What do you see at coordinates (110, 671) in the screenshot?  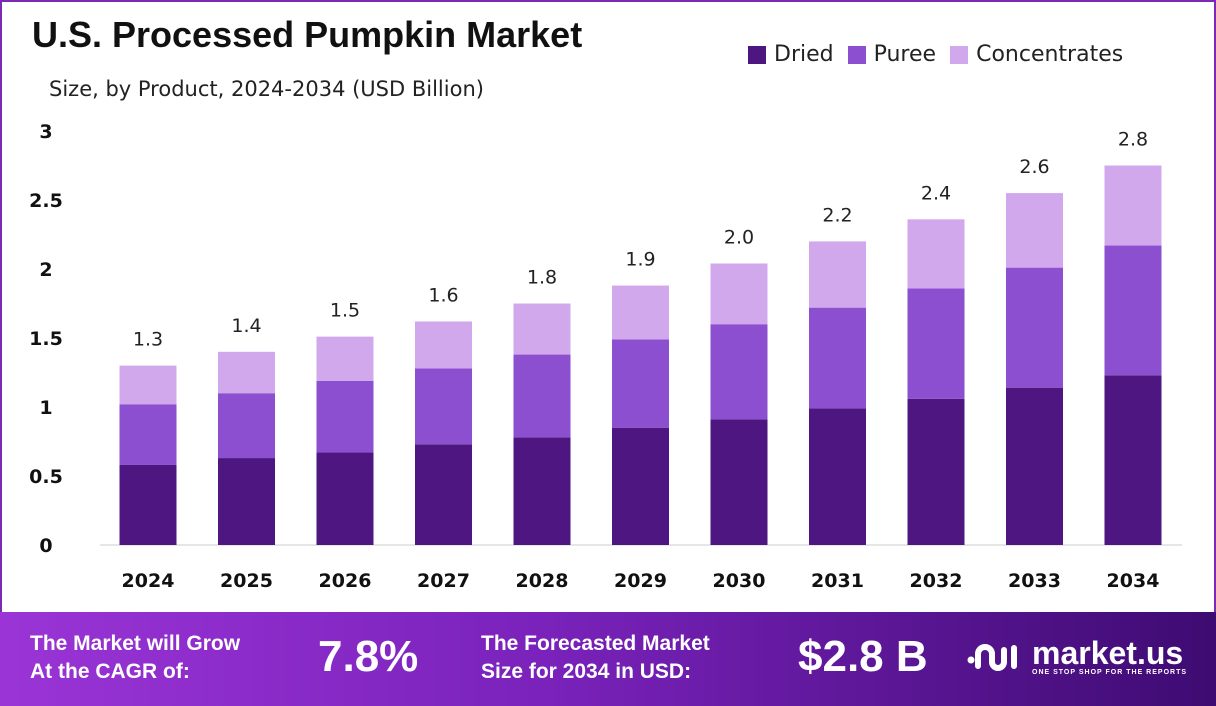 I see `cagr-label-line2: At the CAGR of:` at bounding box center [110, 671].